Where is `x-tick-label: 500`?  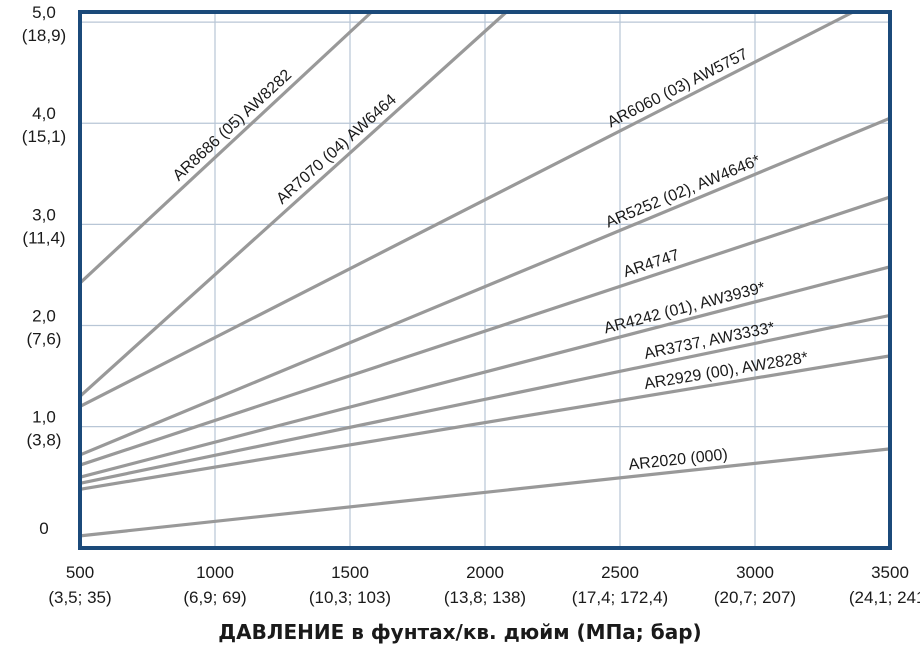 x-tick-label: 500 is located at coordinates (80, 572).